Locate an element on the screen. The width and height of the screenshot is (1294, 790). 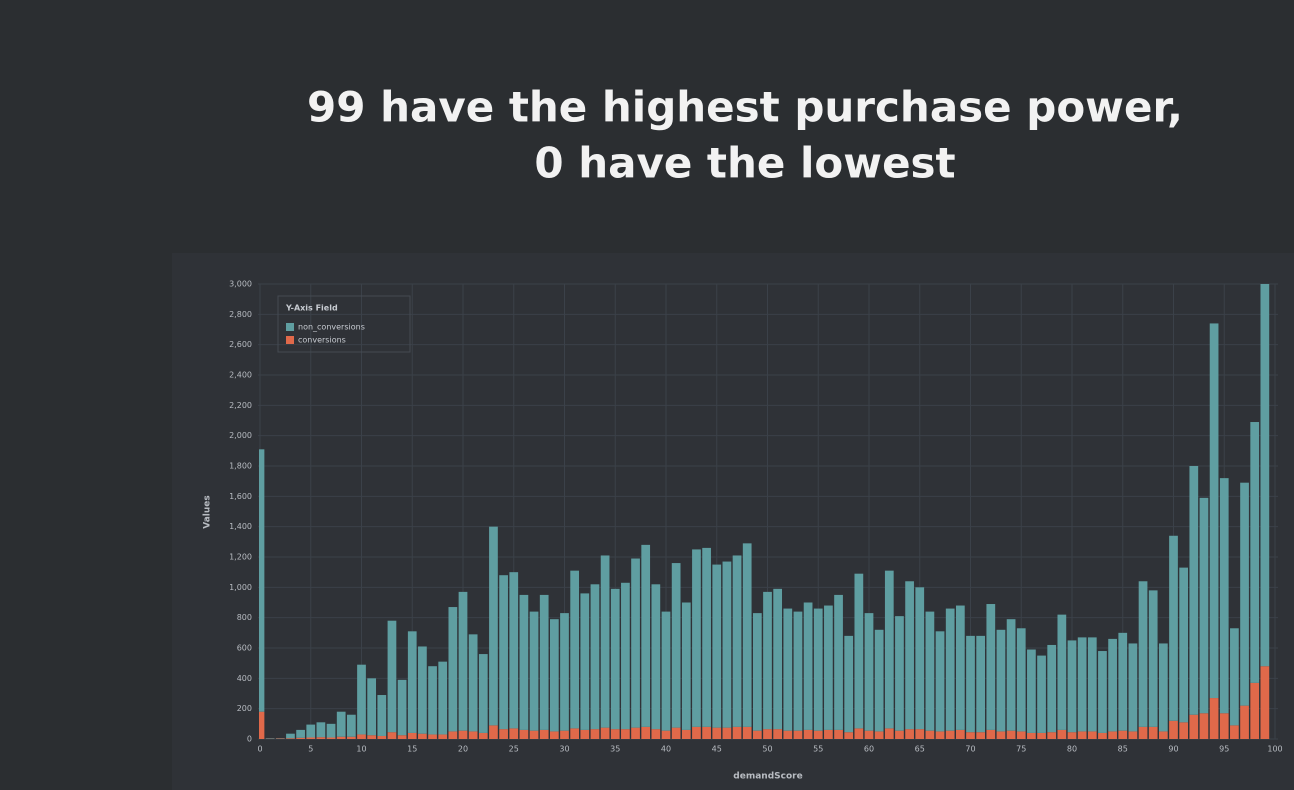
y-tick-label: 2,400 is located at coordinates (240, 375).